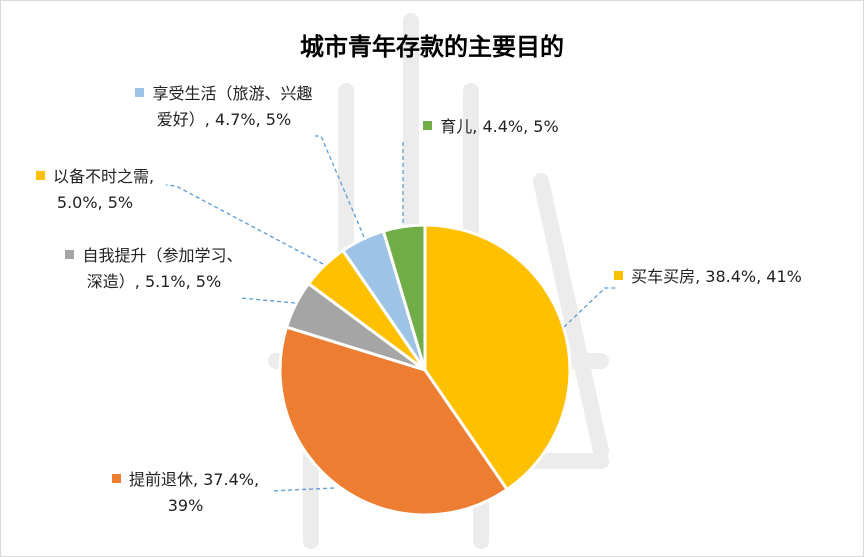 The image size is (864, 557). Describe the element at coordinates (162, 268) in the screenshot. I see `data-label-text: 自我提升（参加学习、深造）, 5.1%, 5%` at that location.